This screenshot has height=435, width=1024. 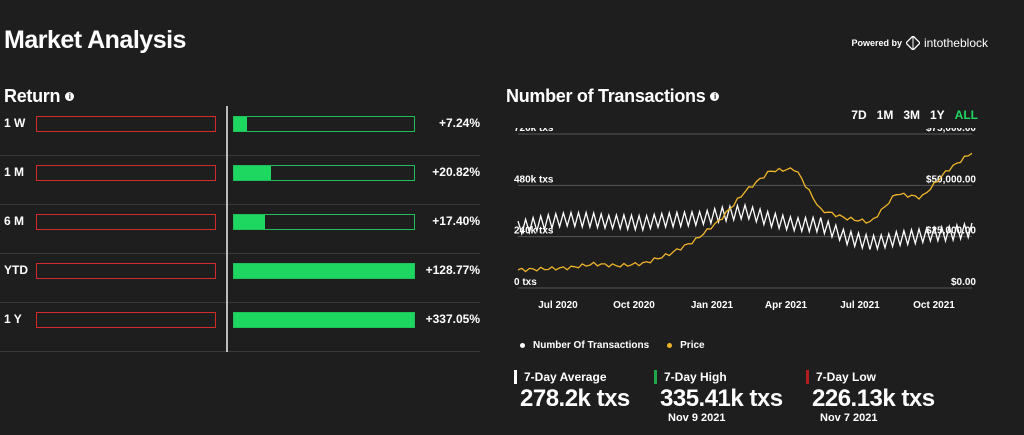 What do you see at coordinates (951, 131) in the screenshot?
I see `y-right-tick-label: $75,000.00` at bounding box center [951, 131].